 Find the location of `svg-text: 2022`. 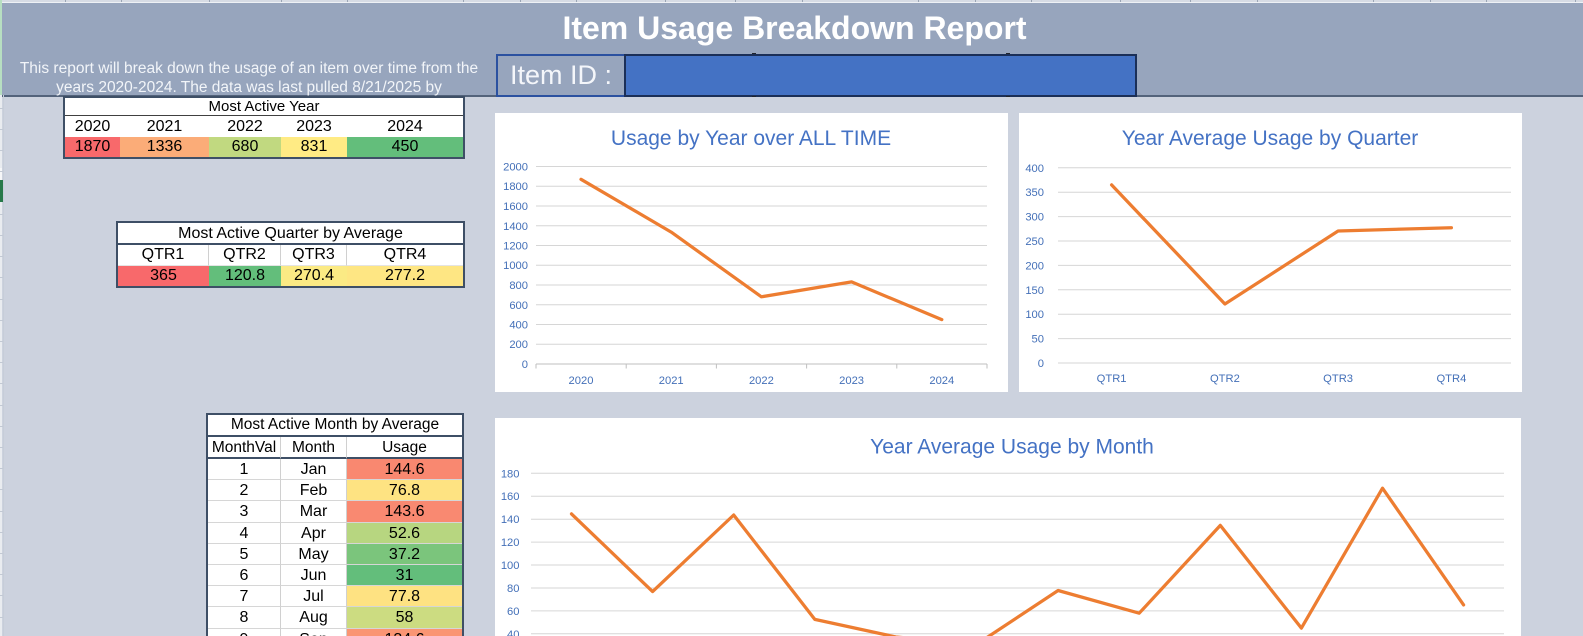

svg-text: 2022 is located at coordinates (761, 381).